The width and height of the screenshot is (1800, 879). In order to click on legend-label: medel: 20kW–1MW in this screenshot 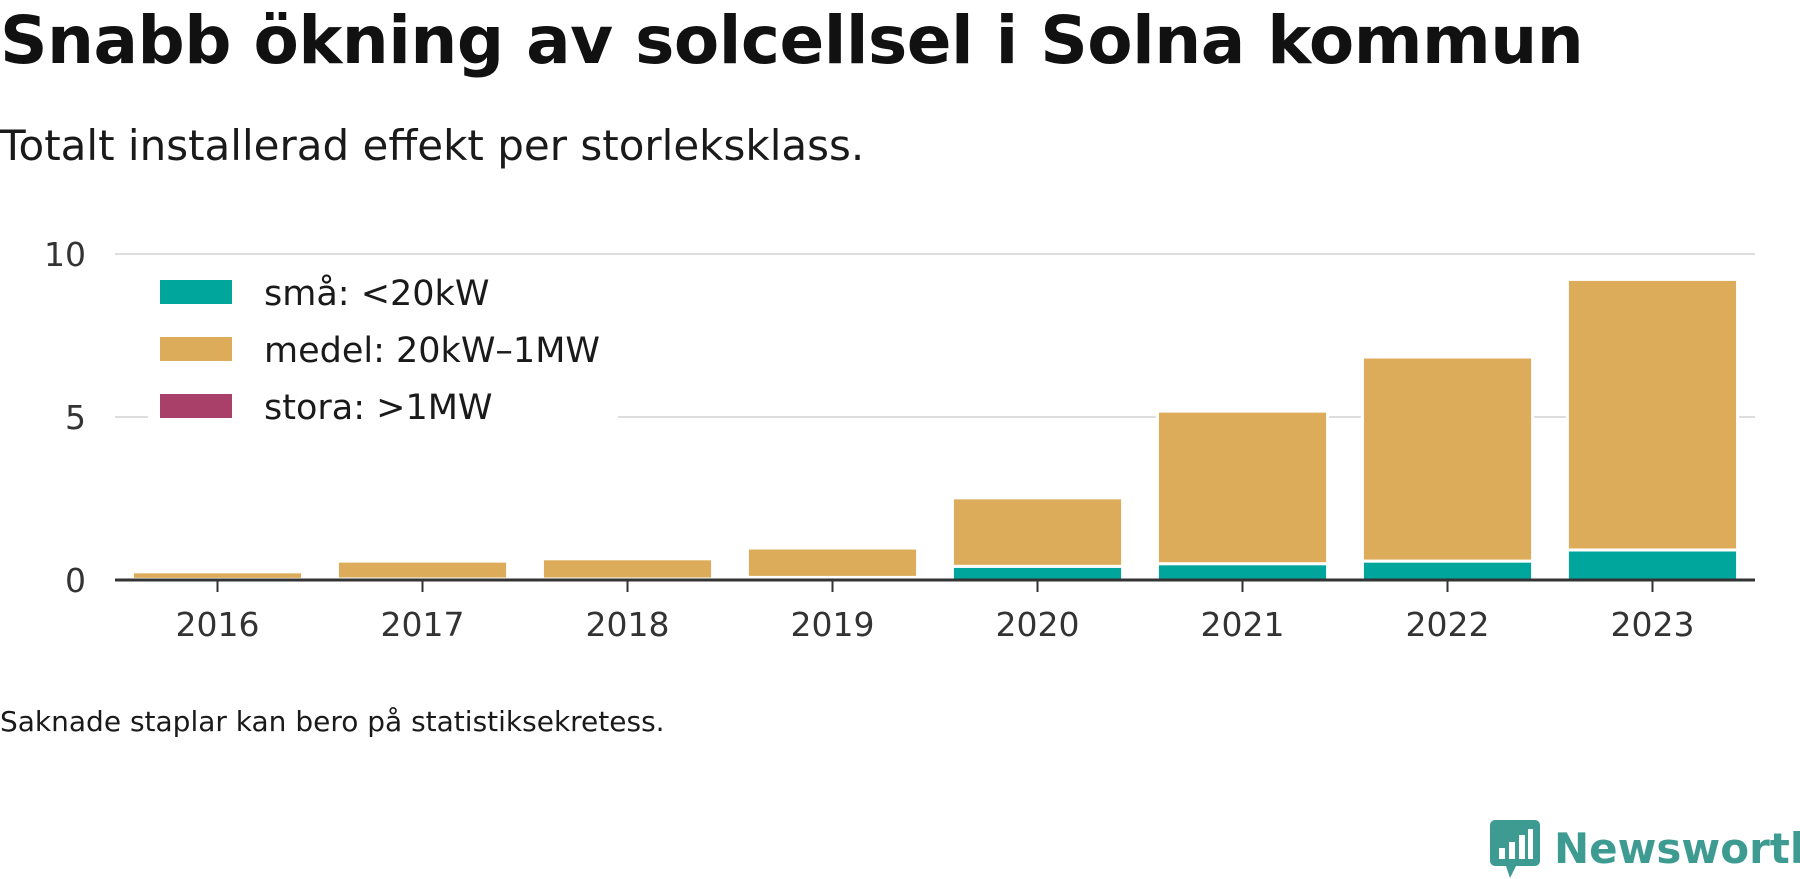, I will do `click(432, 351)`.